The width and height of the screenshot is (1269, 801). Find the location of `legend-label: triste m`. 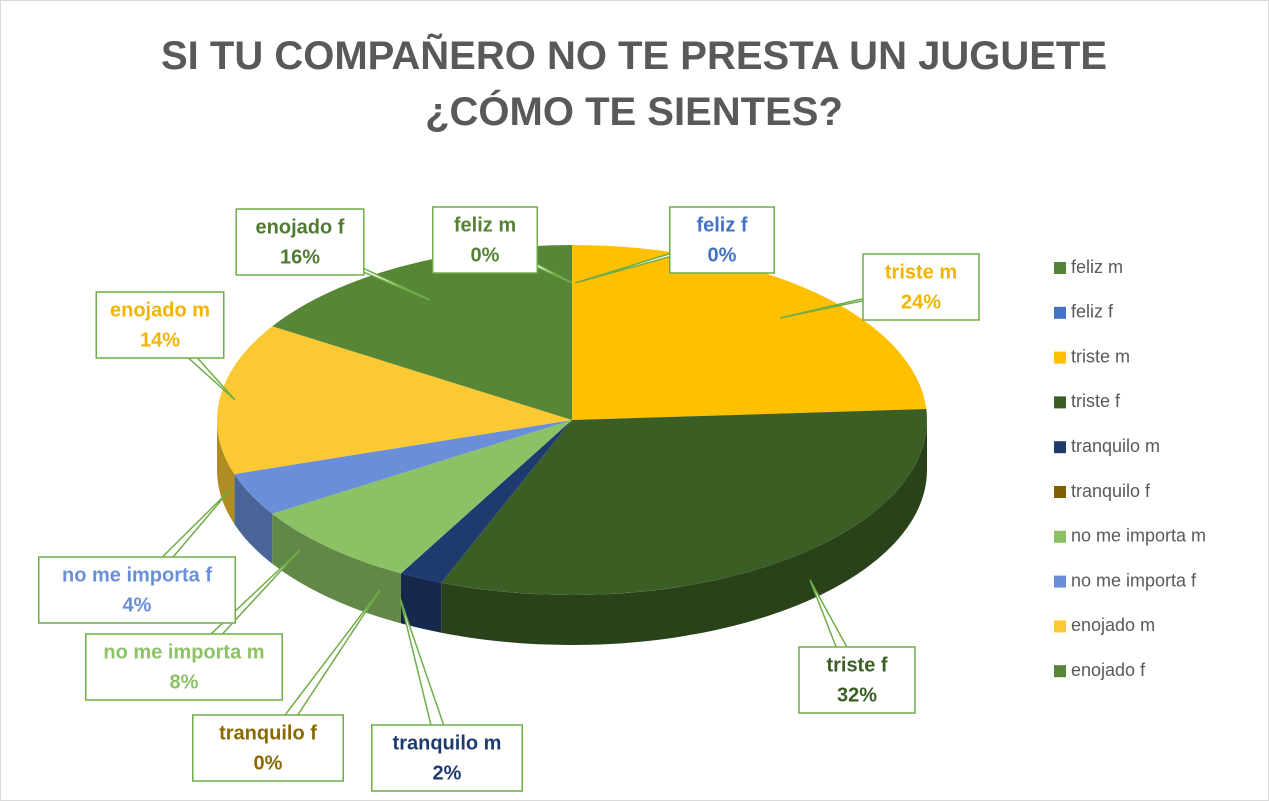

legend-label: triste m is located at coordinates (1100, 356).